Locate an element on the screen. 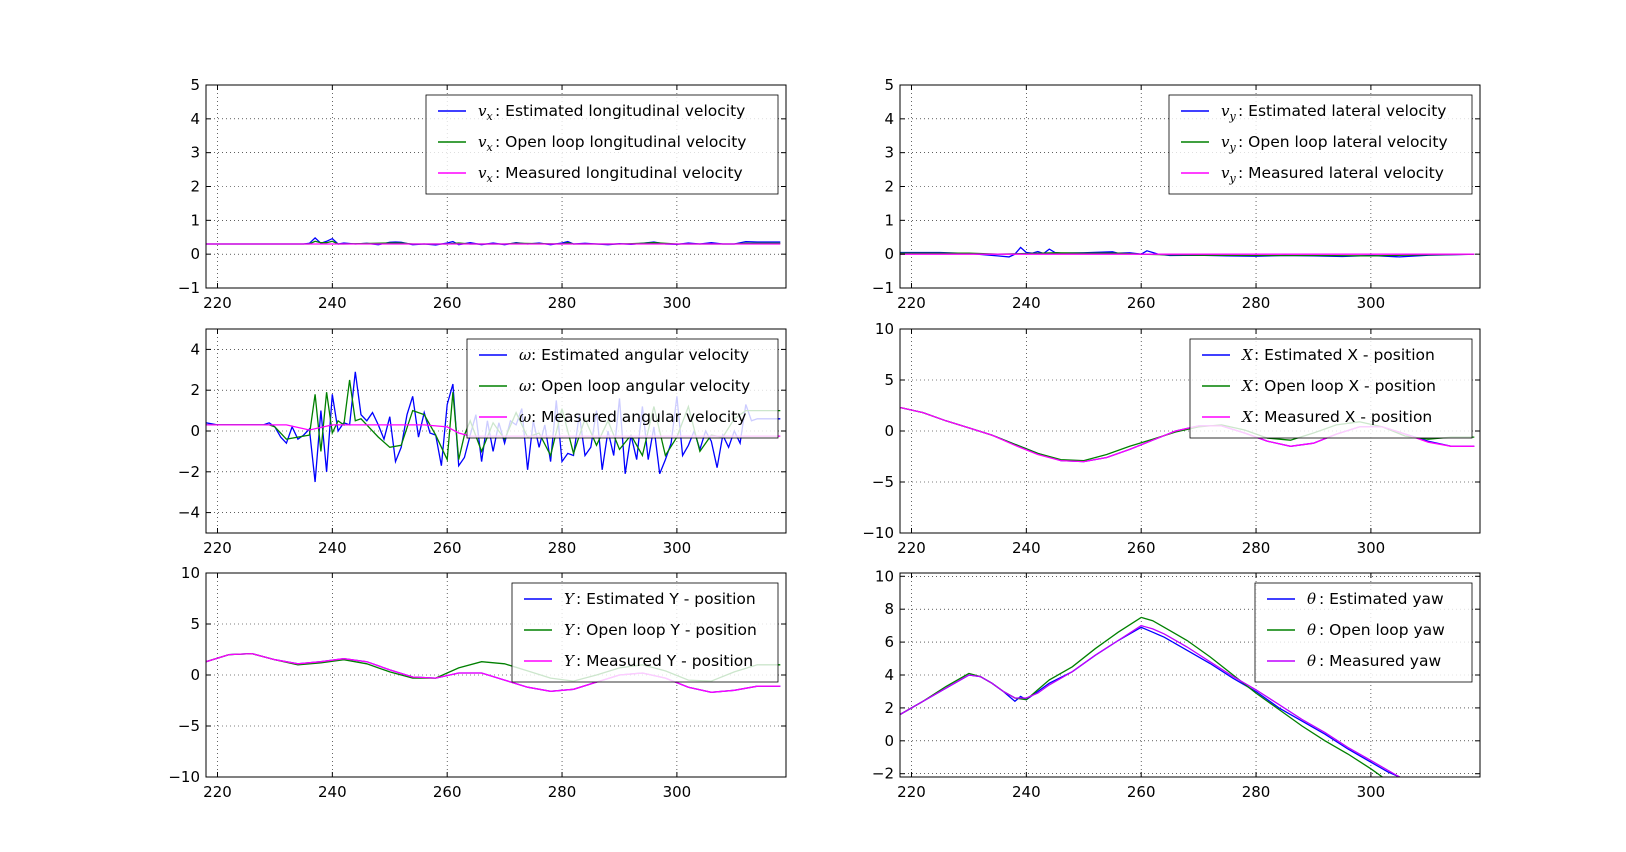 Image resolution: width=1626 pixels, height=852 pixels. y-tick-label: −4 is located at coordinates (189, 513).